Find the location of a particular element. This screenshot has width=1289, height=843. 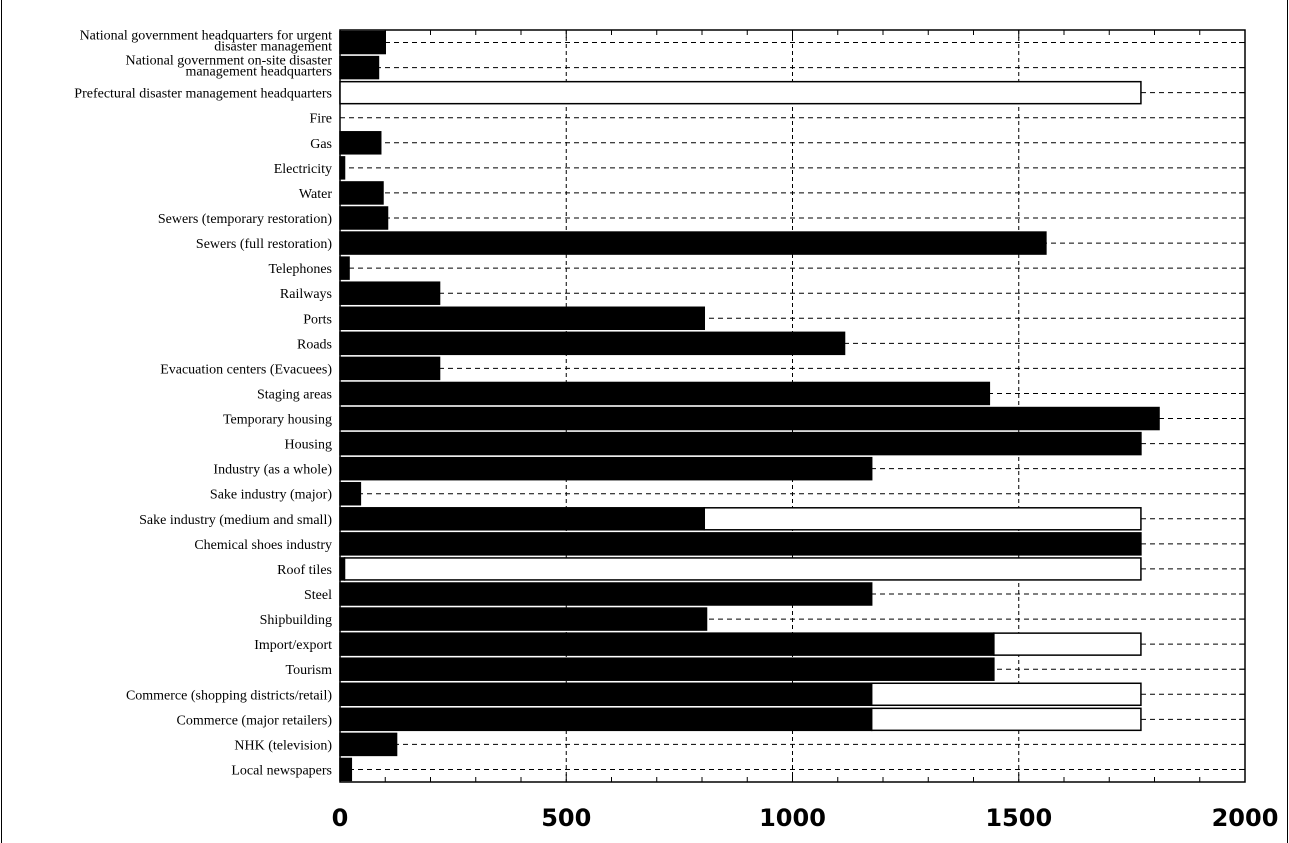

category-label: Commerce (major retailers) is located at coordinates (255, 720).